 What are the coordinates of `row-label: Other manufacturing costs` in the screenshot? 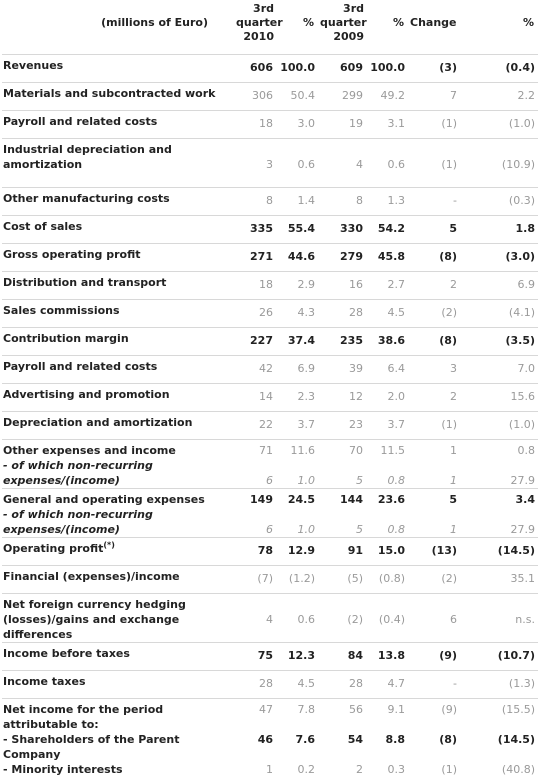 It's located at (118, 200).